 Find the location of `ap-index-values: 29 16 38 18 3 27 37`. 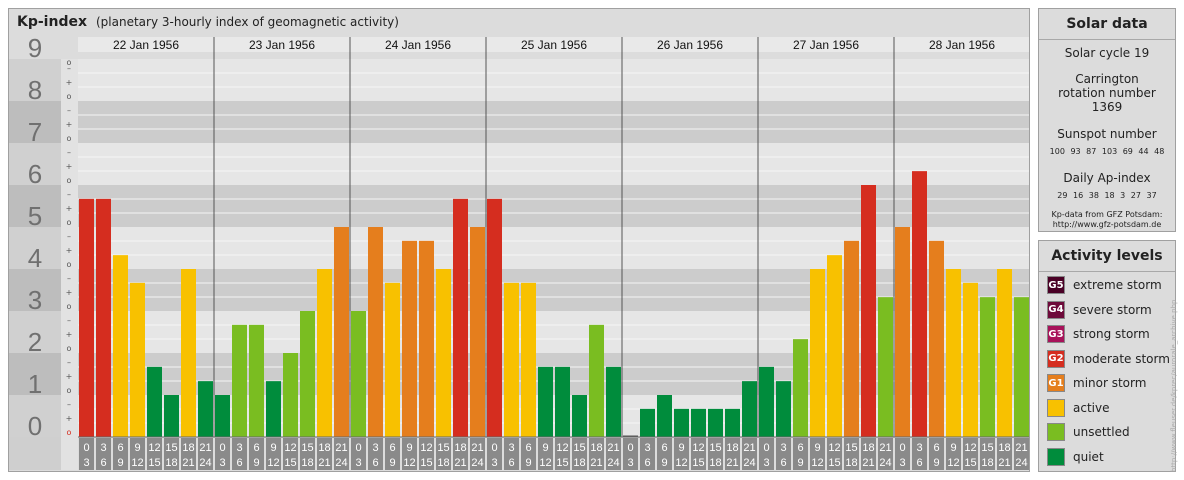

ap-index-values: 29 16 38 18 3 27 37 is located at coordinates (1107, 195).